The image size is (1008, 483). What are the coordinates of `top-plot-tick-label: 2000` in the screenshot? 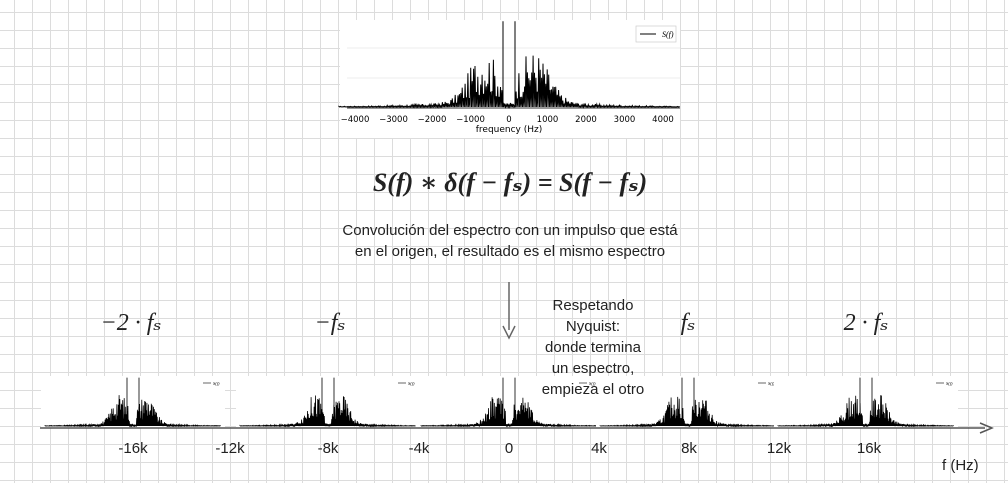 It's located at (586, 120).